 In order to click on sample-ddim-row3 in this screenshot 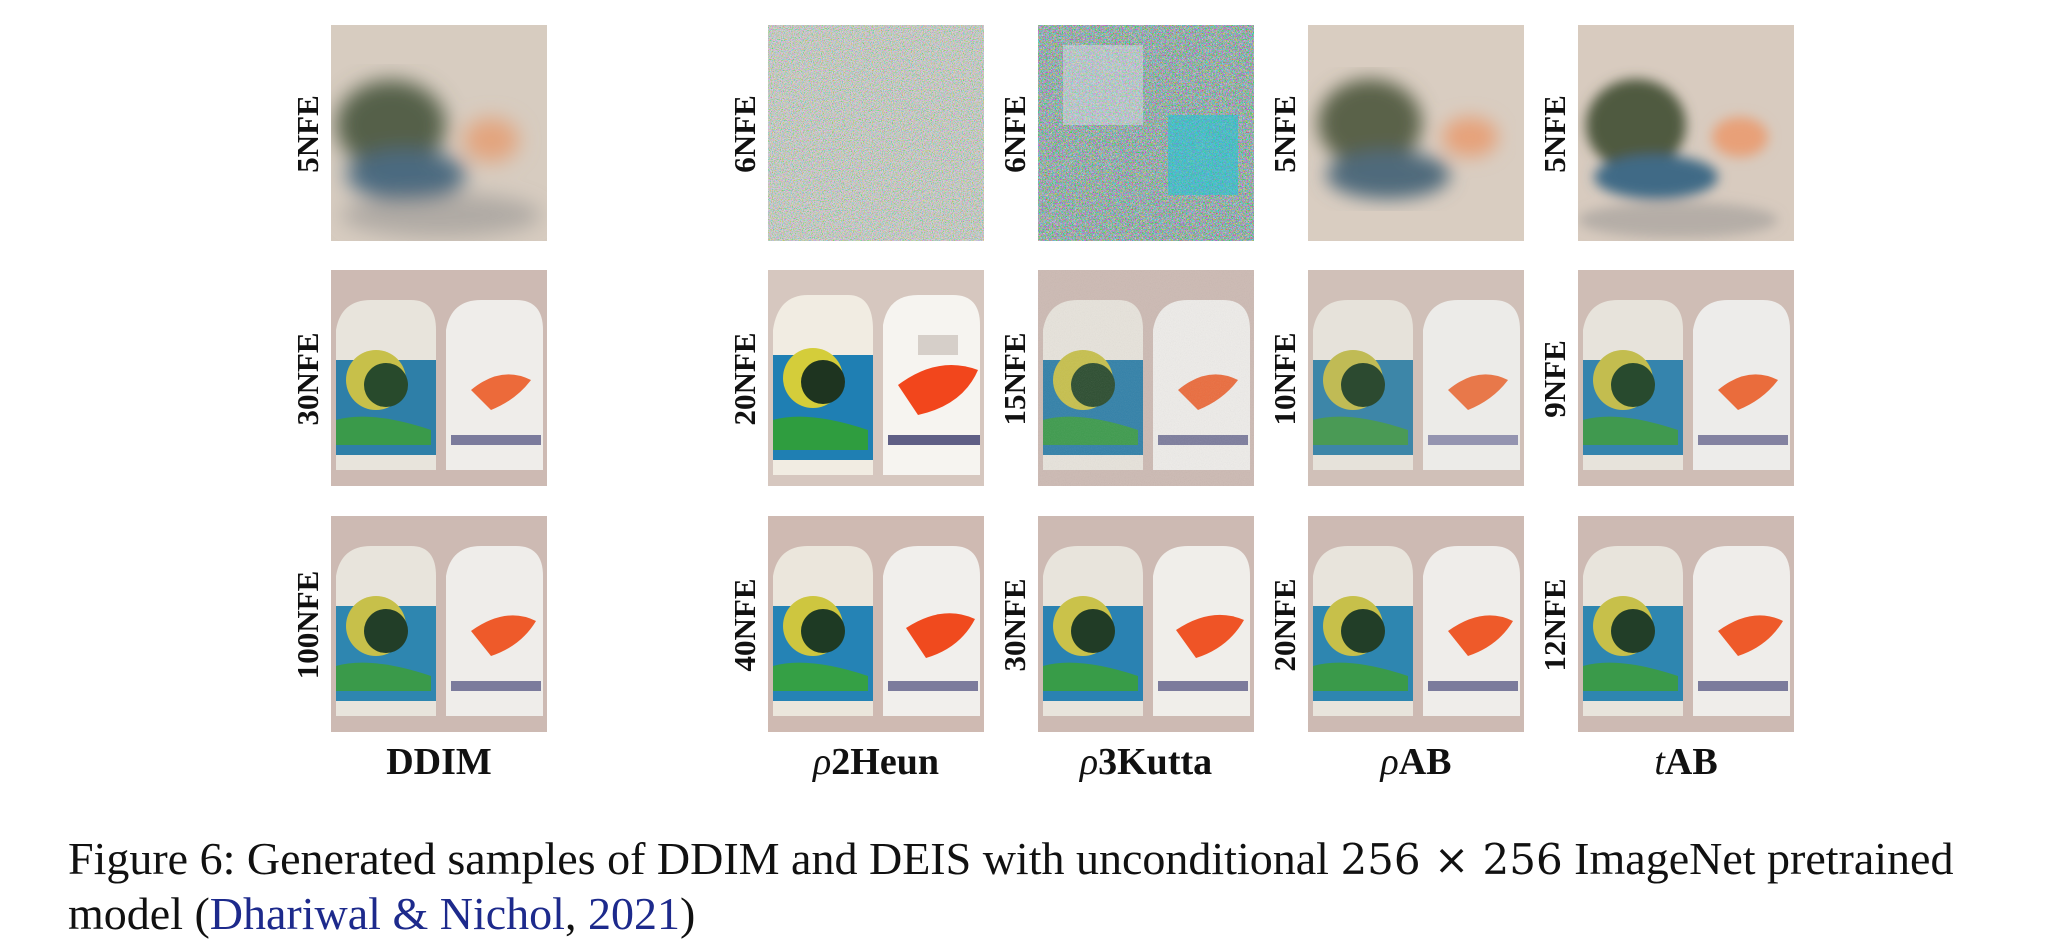, I will do `click(439, 624)`.